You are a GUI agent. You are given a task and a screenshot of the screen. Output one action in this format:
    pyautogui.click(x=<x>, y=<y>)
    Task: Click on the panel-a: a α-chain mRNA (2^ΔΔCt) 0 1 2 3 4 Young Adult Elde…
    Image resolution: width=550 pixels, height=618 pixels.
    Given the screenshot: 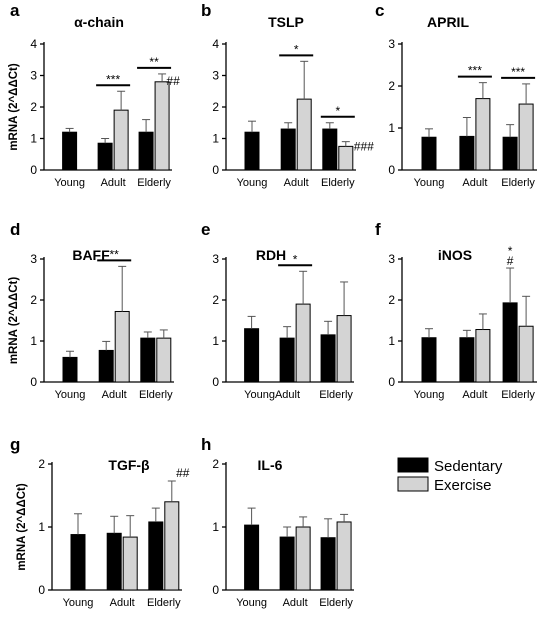 What is the action you would take?
    pyautogui.click(x=94, y=95)
    